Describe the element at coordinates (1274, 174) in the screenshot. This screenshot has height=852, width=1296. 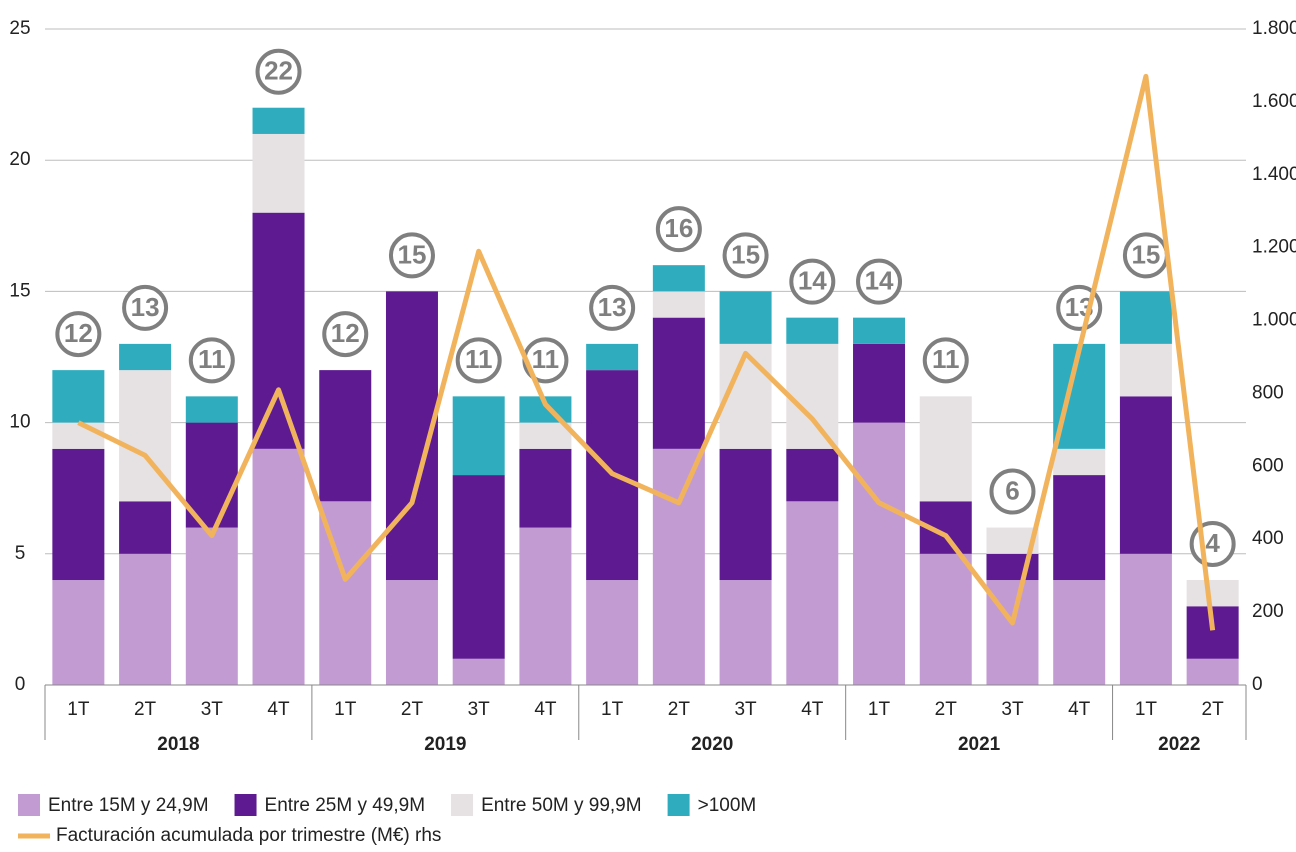
I see `y2-tick-label: 1.400` at that location.